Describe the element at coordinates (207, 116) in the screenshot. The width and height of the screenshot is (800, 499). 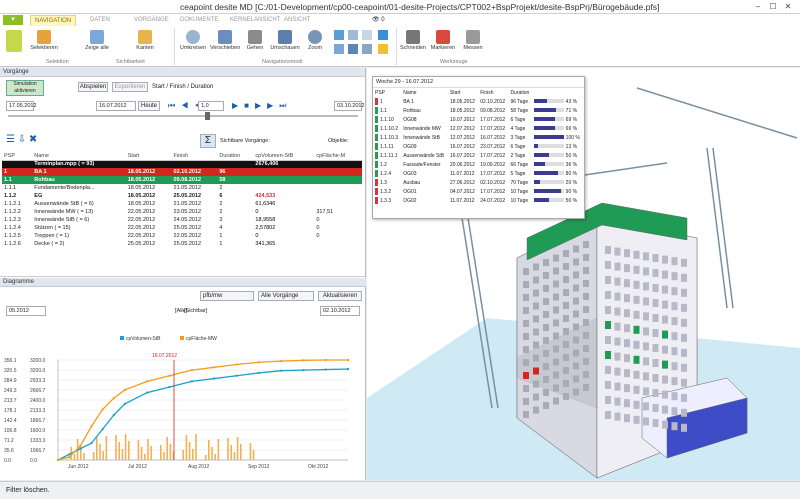
I see `timeline-handle` at that location.